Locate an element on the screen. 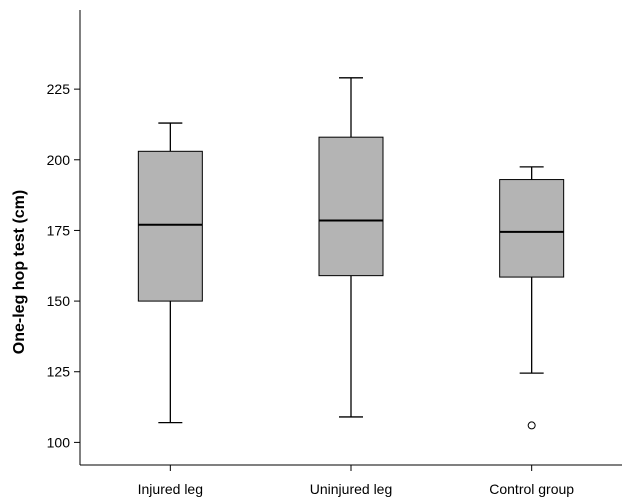  box-uninjured-leg is located at coordinates (351, 247).